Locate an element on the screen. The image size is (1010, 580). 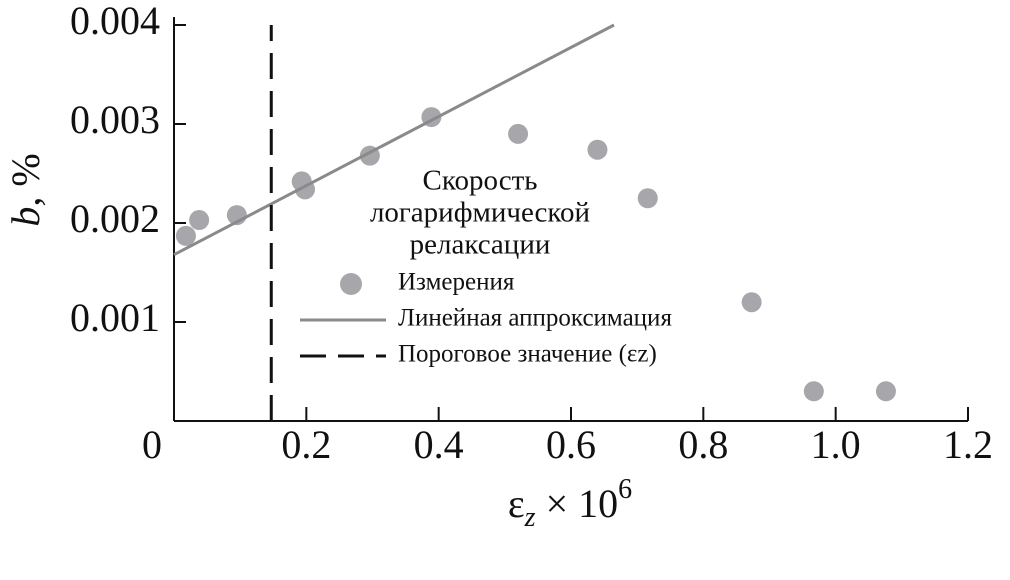
x-tick-label: 0.8 is located at coordinates (703, 444).